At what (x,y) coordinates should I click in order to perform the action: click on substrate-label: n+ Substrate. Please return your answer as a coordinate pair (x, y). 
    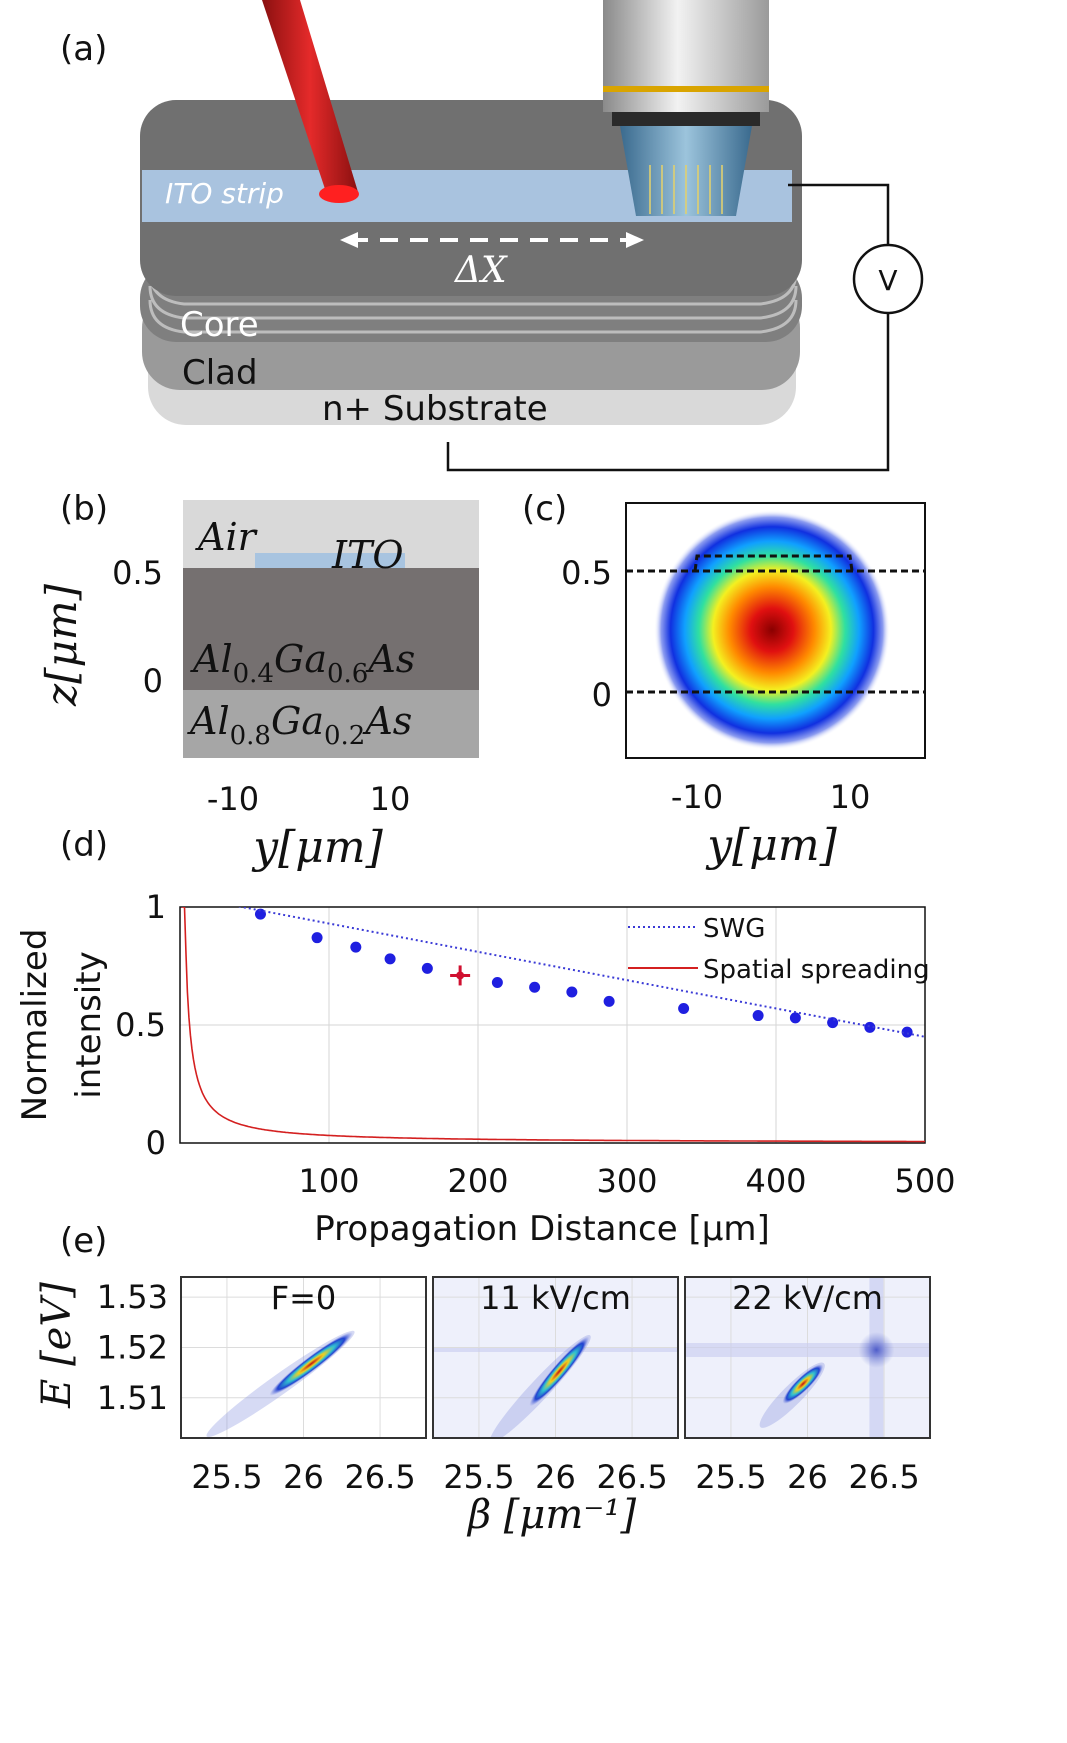
    Looking at the image, I should click on (435, 409).